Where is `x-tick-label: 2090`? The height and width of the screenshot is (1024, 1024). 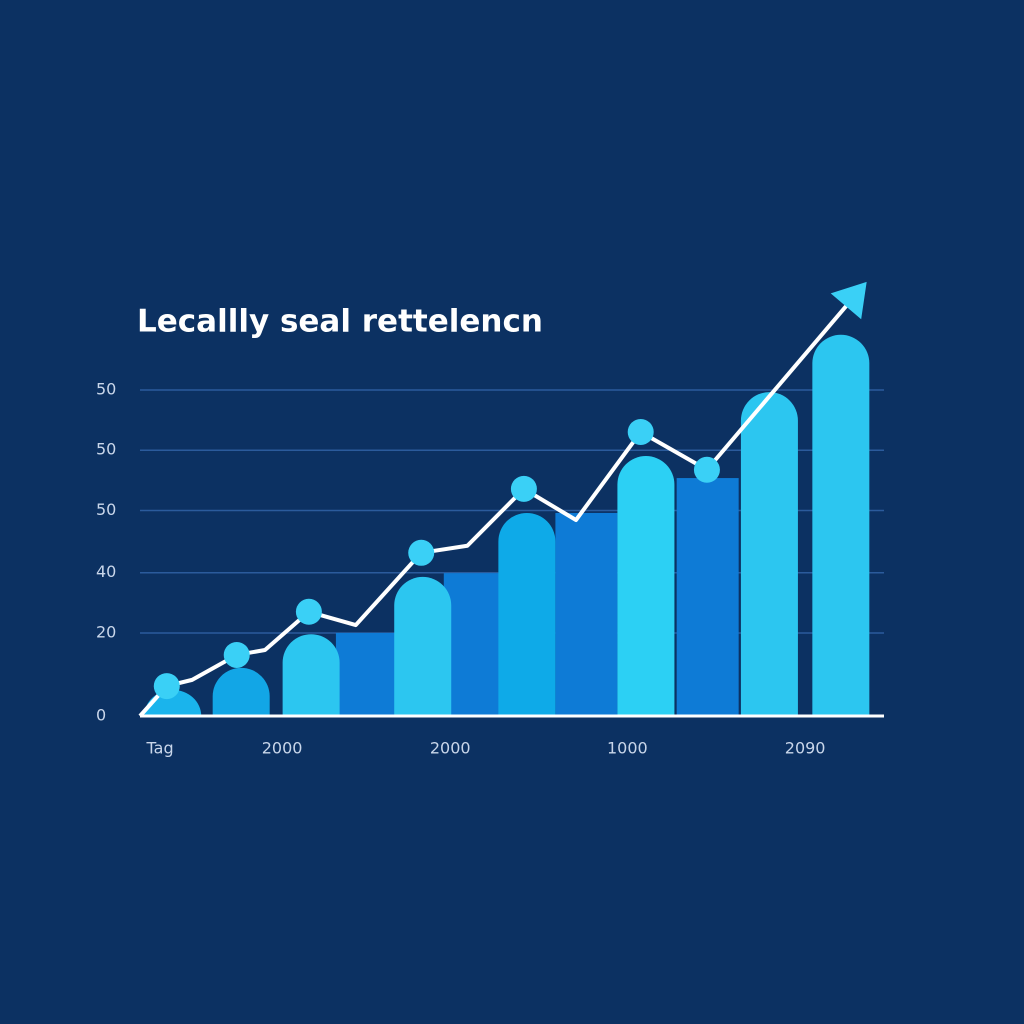 x-tick-label: 2090 is located at coordinates (805, 748).